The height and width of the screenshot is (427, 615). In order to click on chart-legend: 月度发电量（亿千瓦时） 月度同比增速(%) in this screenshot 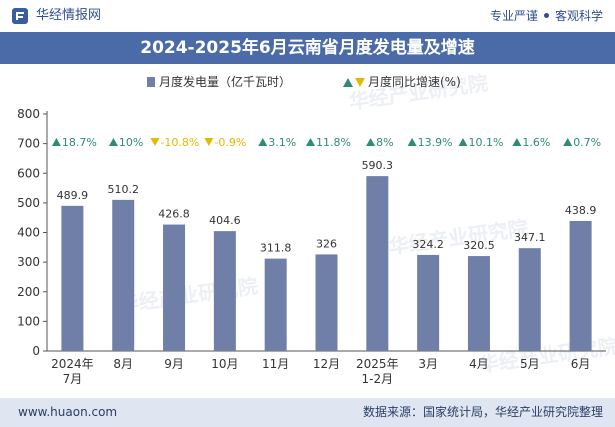, I will do `click(304, 81)`.